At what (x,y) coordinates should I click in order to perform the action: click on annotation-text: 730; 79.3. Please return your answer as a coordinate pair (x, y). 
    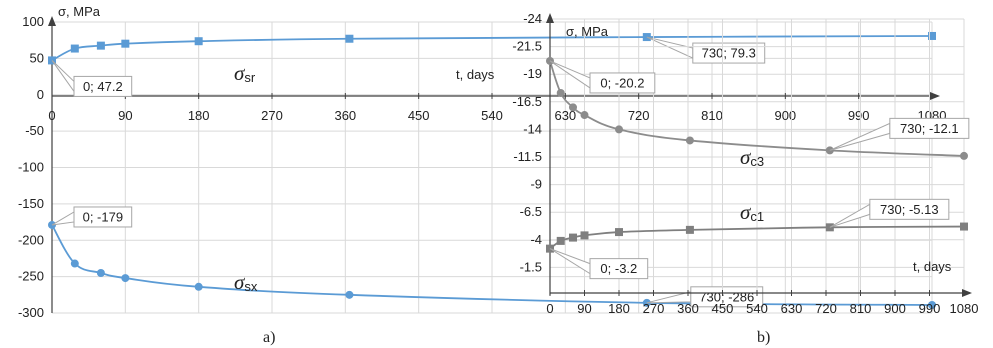
    Looking at the image, I should click on (729, 53).